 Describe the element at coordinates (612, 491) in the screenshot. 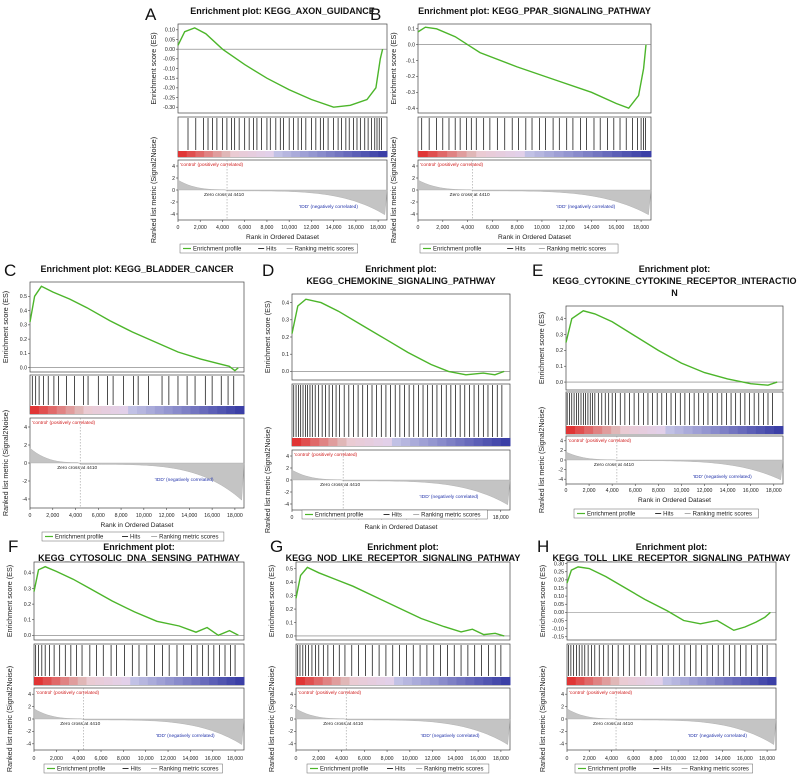

I see `xtick-label-e: 4,000` at that location.